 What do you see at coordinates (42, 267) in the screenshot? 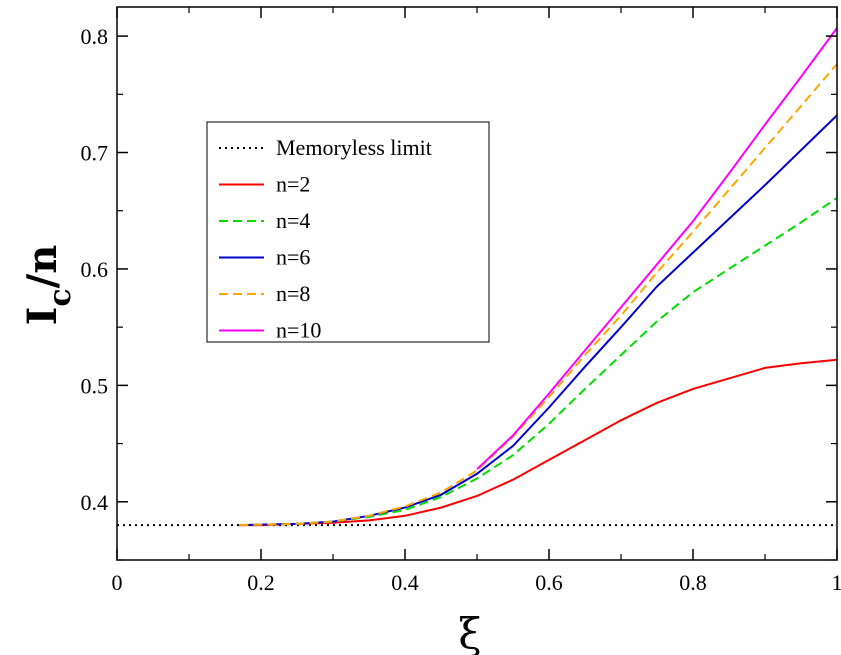
I see `y-axis-title-tail: /n` at bounding box center [42, 267].